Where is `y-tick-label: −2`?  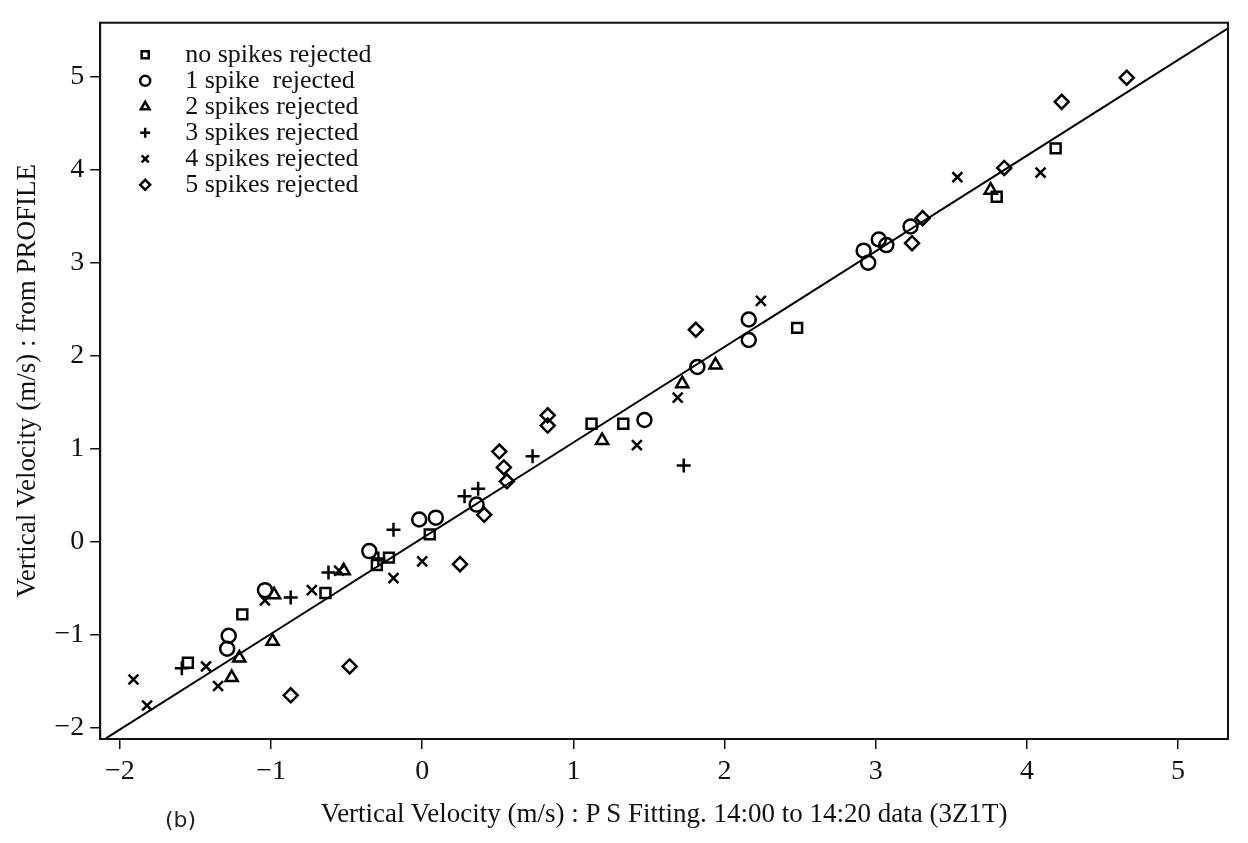
y-tick-label: −2 is located at coordinates (69, 726).